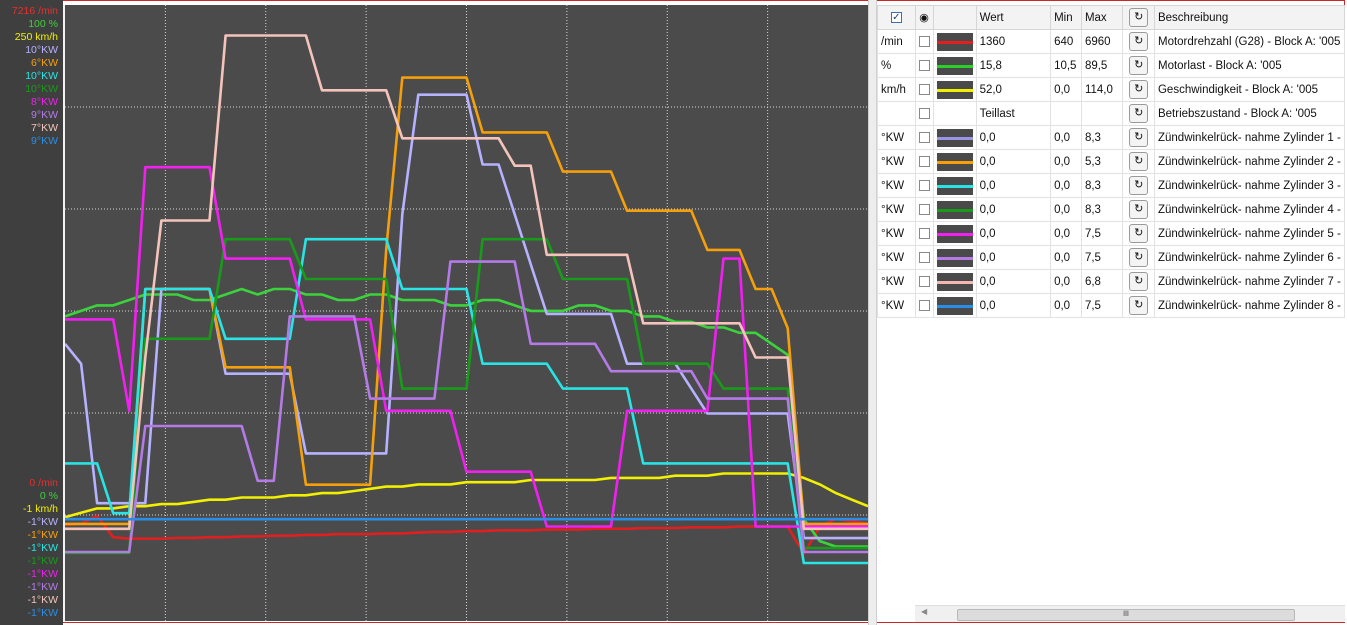 The width and height of the screenshot is (1347, 625). Describe the element at coordinates (1126, 615) in the screenshot. I see `scrollbar-thumb: ‖‖` at that location.